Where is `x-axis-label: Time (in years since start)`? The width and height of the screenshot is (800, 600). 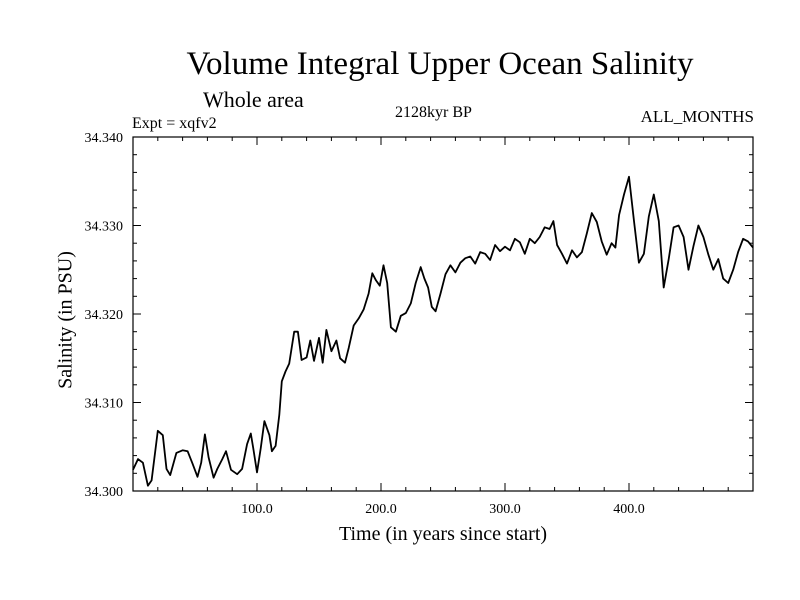 x-axis-label: Time (in years since start) is located at coordinates (443, 534).